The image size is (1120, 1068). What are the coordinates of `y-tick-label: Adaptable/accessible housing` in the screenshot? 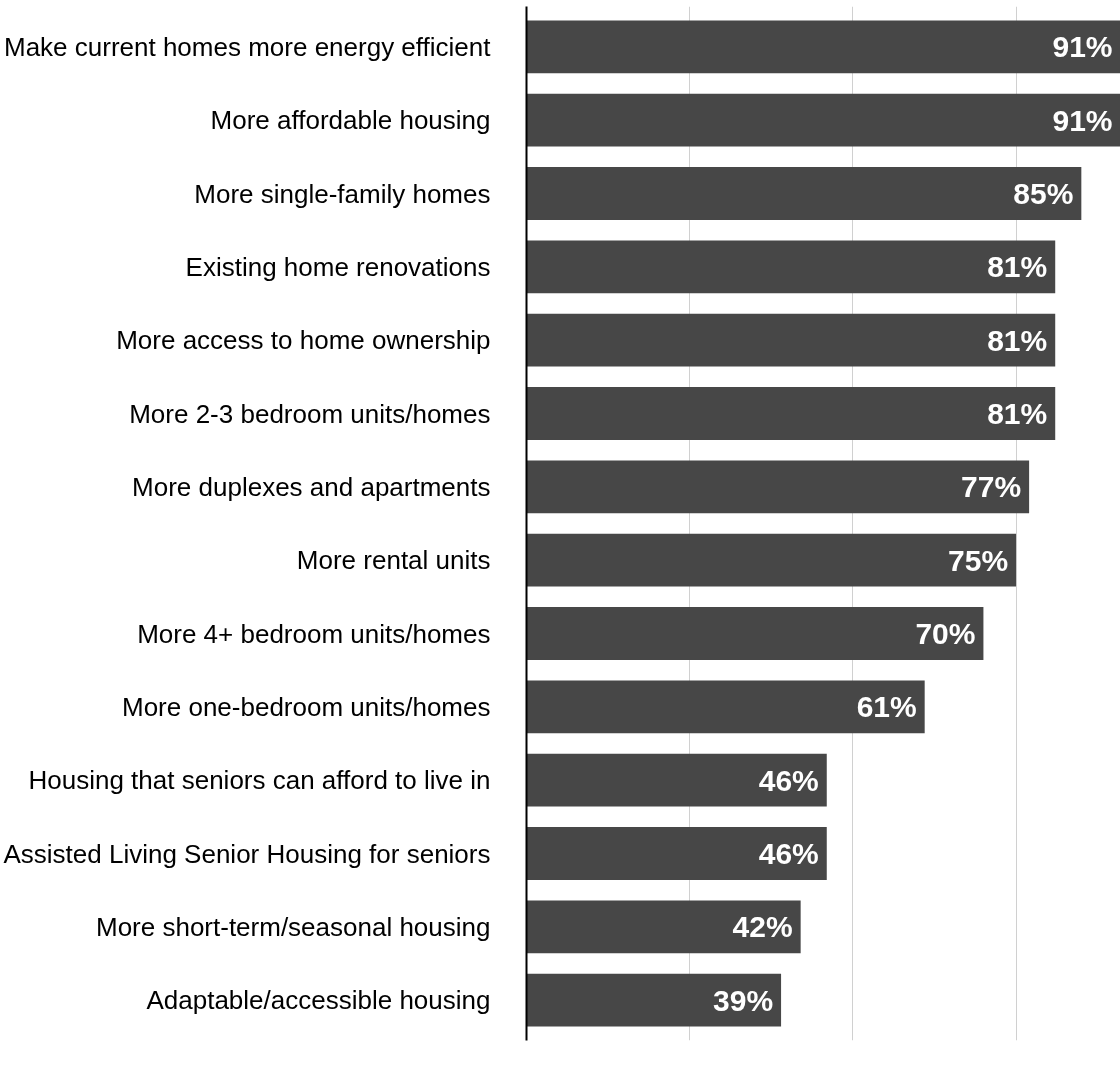 It's located at (318, 1000).